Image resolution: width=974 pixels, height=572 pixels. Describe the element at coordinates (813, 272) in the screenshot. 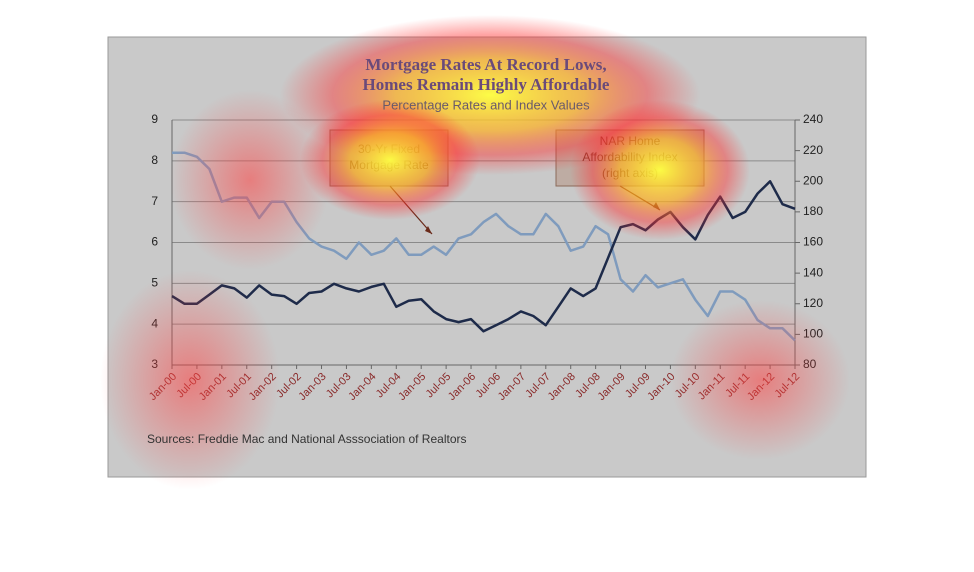

I see `y2-tick-label: 140` at that location.